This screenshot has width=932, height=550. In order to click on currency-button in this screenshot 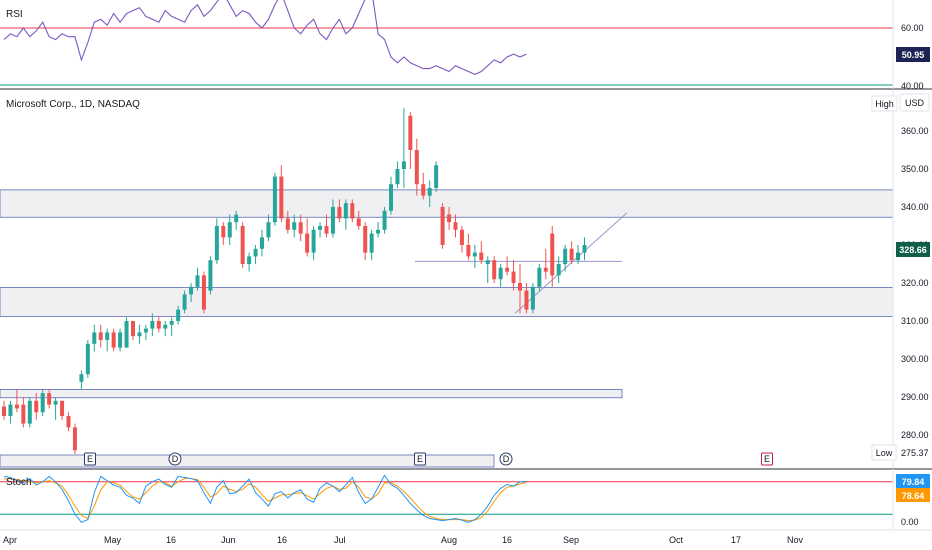, I will do `click(914, 102)`.